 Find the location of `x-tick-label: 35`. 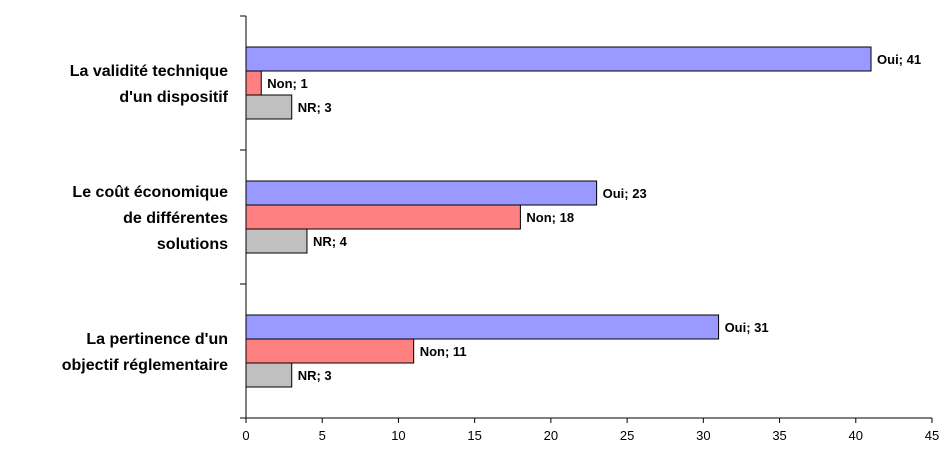

x-tick-label: 35 is located at coordinates (779, 435).